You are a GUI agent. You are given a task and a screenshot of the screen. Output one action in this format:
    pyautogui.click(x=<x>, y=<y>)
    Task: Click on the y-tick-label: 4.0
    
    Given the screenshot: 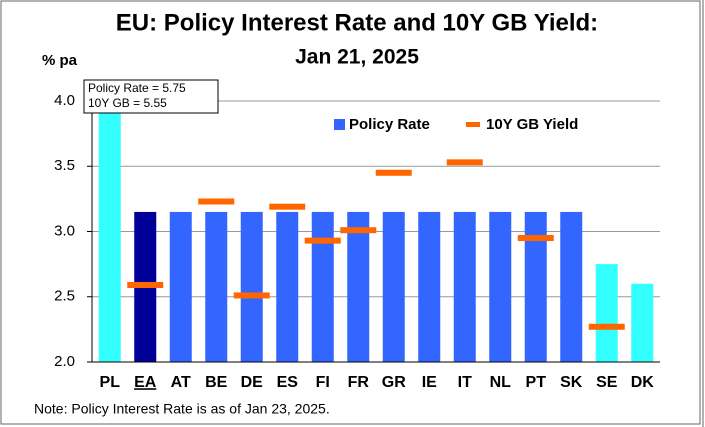 What is the action you would take?
    pyautogui.click(x=64, y=100)
    